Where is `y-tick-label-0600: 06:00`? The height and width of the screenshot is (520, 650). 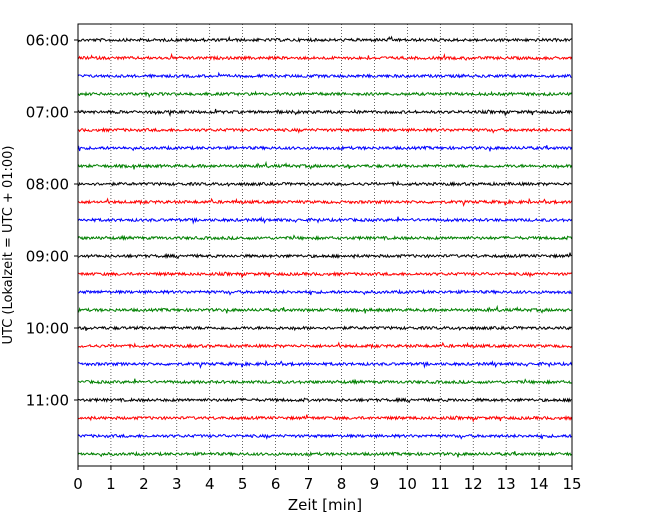 y-tick-label-0600: 06:00 is located at coordinates (47, 41).